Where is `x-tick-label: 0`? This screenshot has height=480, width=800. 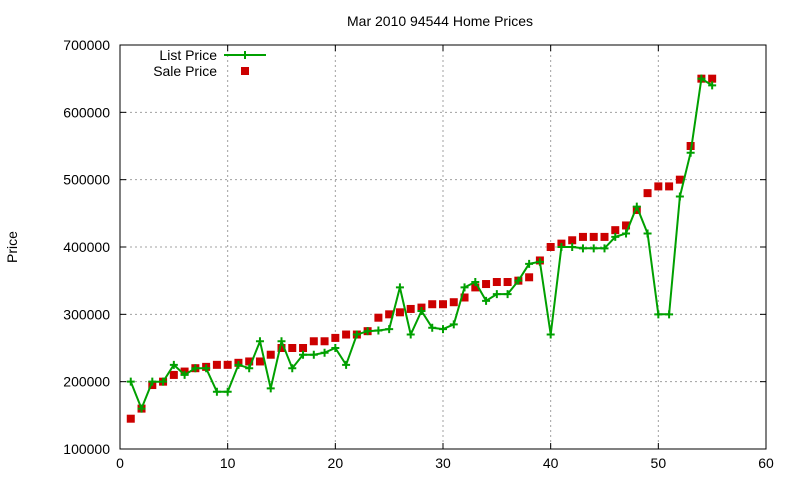
x-tick-label: 0 is located at coordinates (120, 463).